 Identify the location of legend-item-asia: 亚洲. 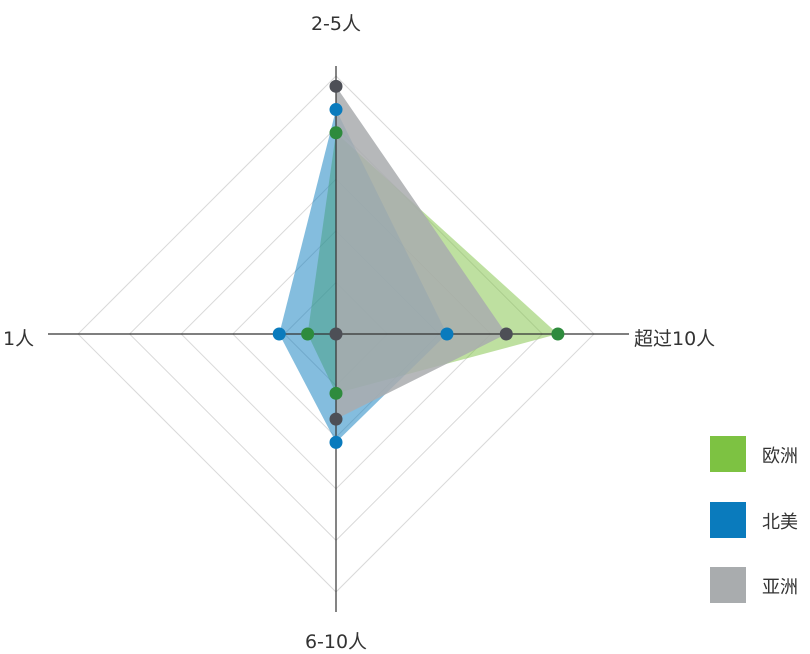
(760, 585).